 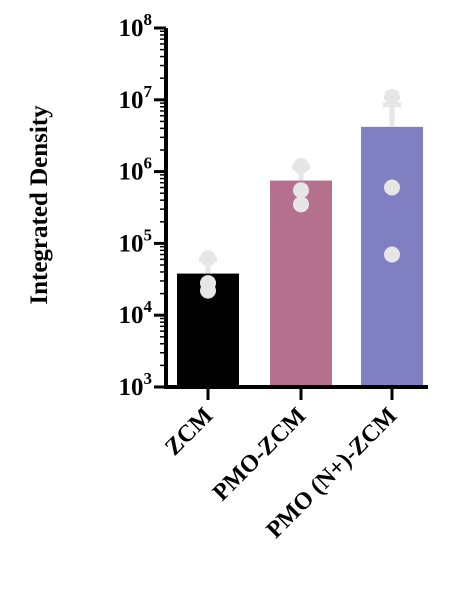 What do you see at coordinates (136, 241) in the screenshot?
I see `y-tick-label-2: 10⁵` at bounding box center [136, 241].